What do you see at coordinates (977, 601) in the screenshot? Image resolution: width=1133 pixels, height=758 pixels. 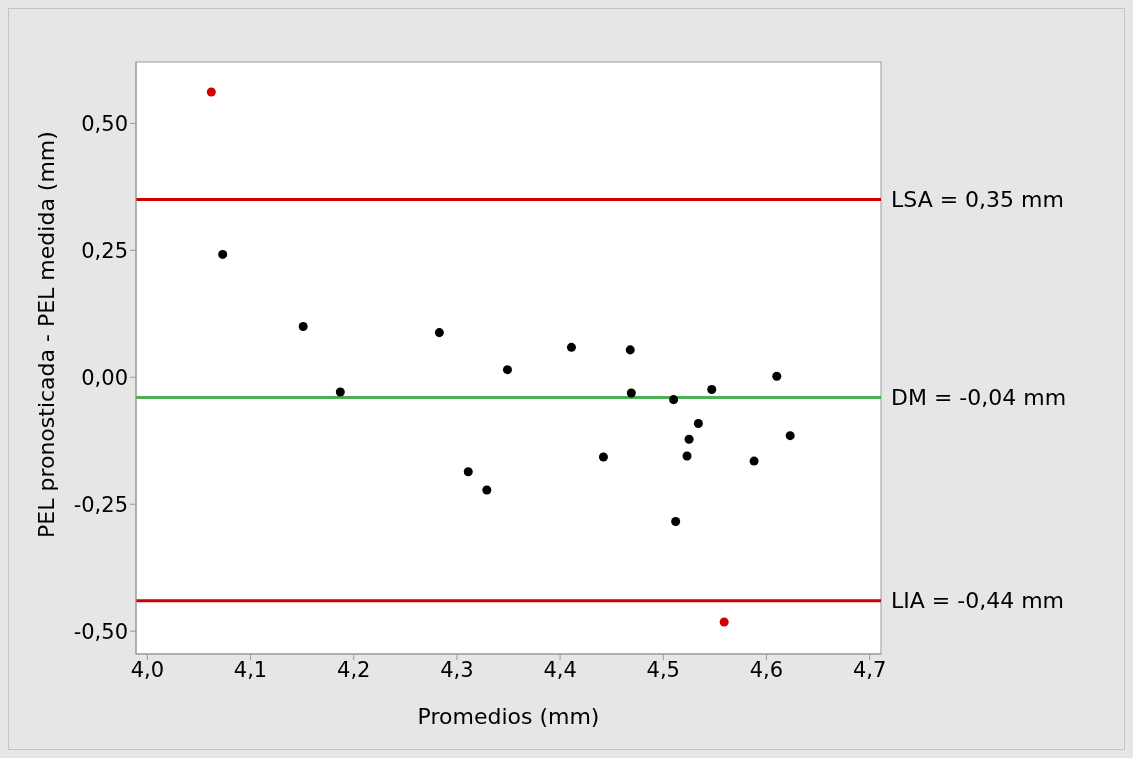 I see `ref-line-label: LIA = -0,44 mm` at bounding box center [977, 601].